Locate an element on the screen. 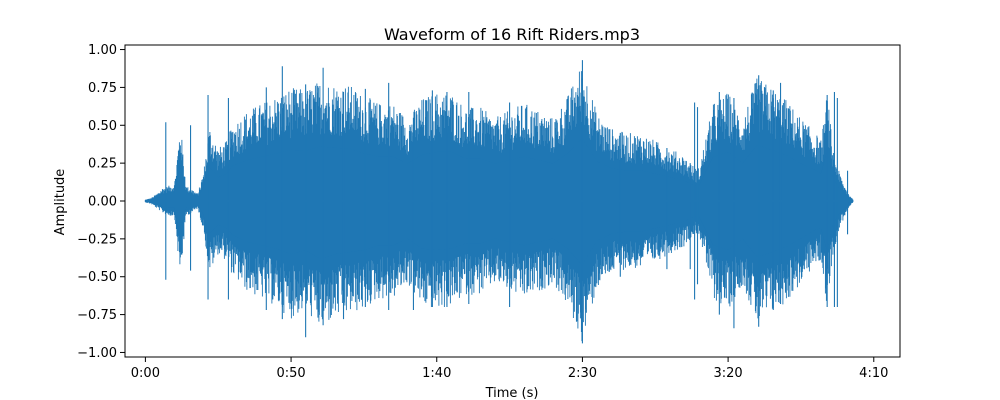 Image resolution: width=1000 pixels, height=400 pixels. x-tick-label: 3:20 is located at coordinates (727, 373).